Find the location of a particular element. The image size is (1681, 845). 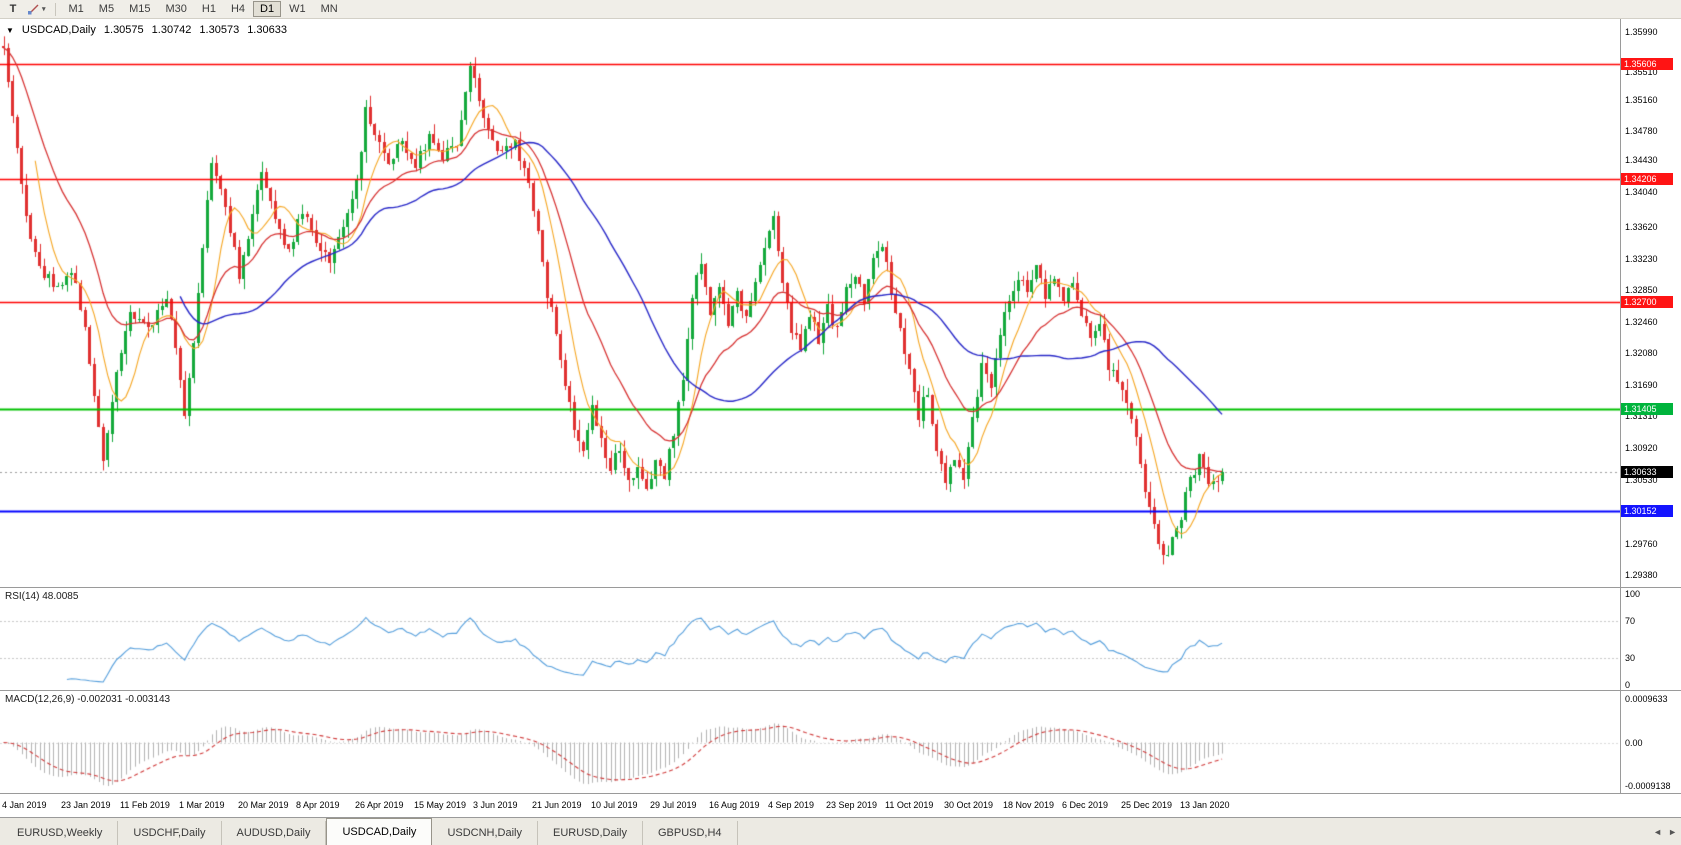

price-level-badge: 1.30152 is located at coordinates (1647, 511).